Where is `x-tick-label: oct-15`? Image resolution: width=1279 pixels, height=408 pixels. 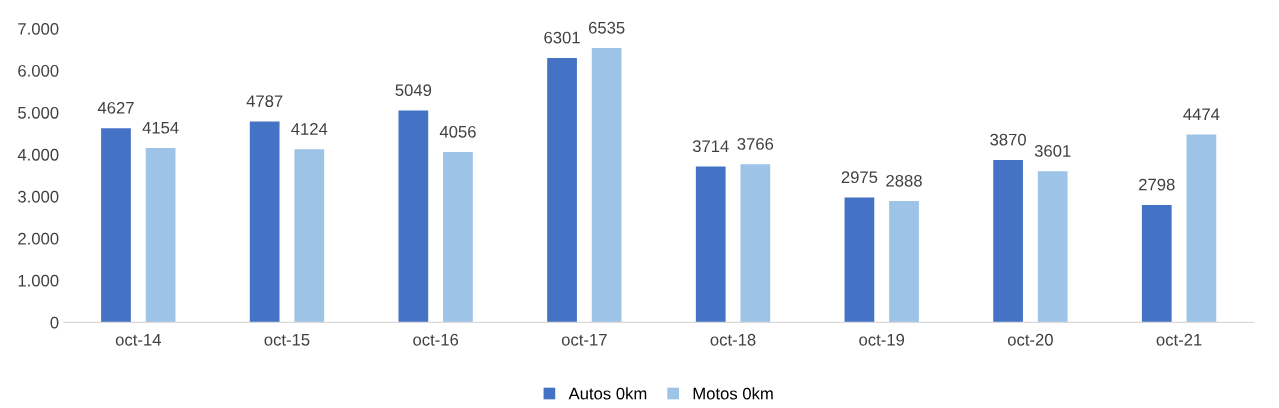 x-tick-label: oct-15 is located at coordinates (287, 340).